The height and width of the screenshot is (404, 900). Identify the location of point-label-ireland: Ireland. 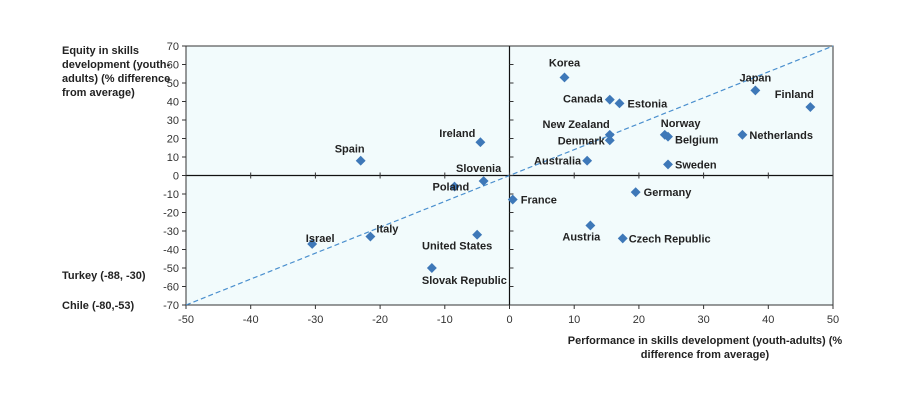
(457, 134).